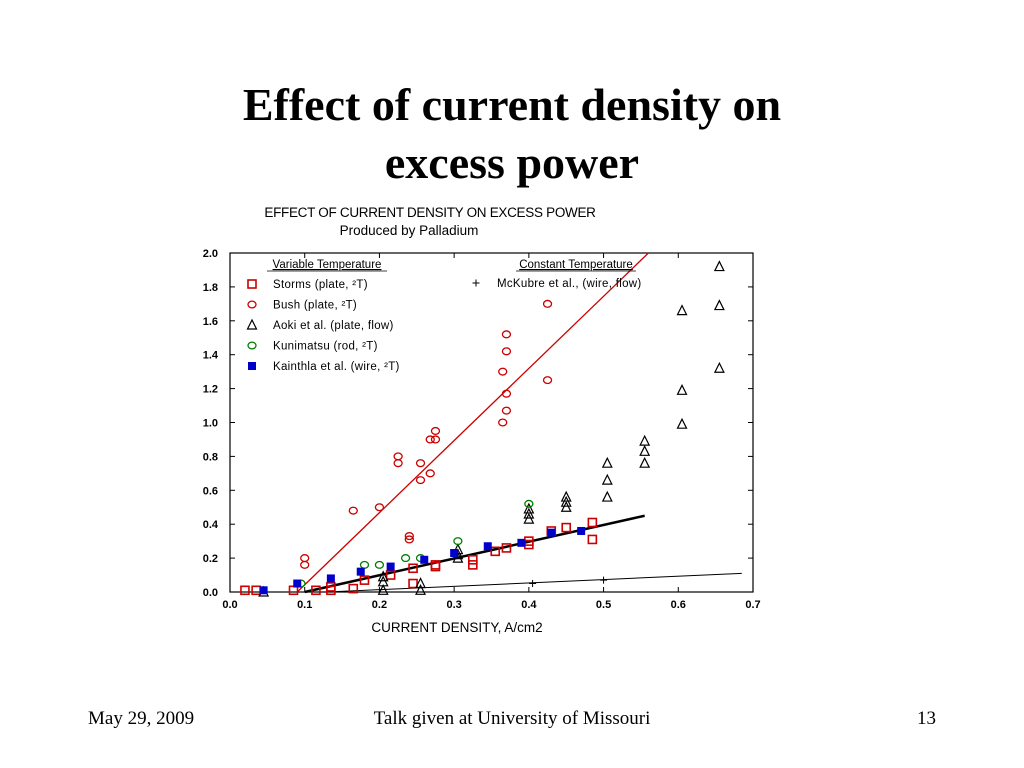 This screenshot has height=768, width=1024. I want to click on y-tick-labels: 0.0 0.2 0.4 0.6 0.8 1.0 1.2 1.4 1.6 1.8 2.0, so click(211, 423).